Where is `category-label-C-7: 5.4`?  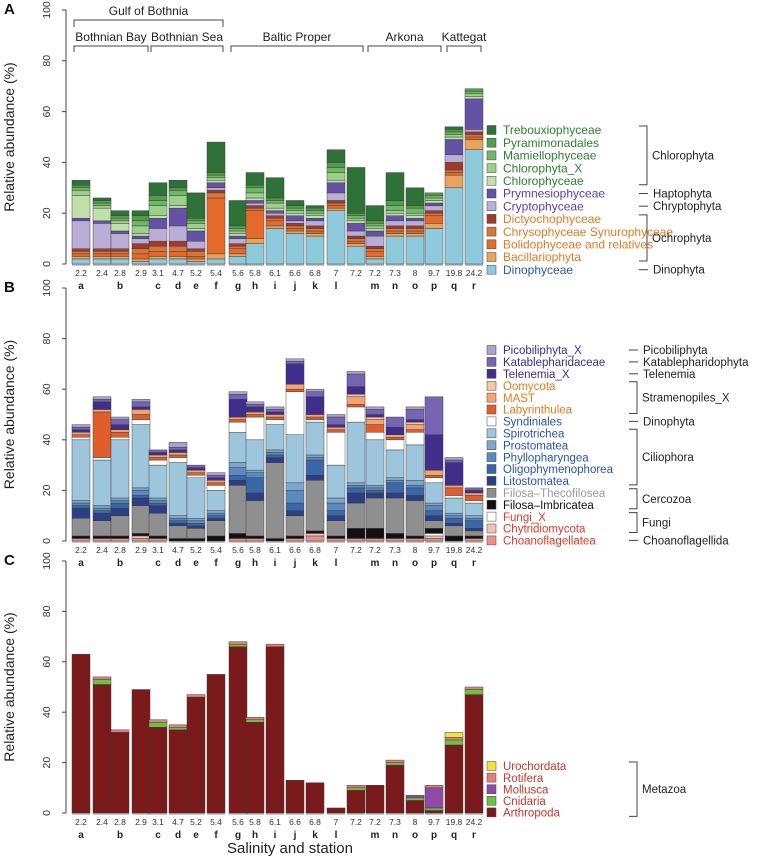 category-label-C-7: 5.4 is located at coordinates (216, 822).